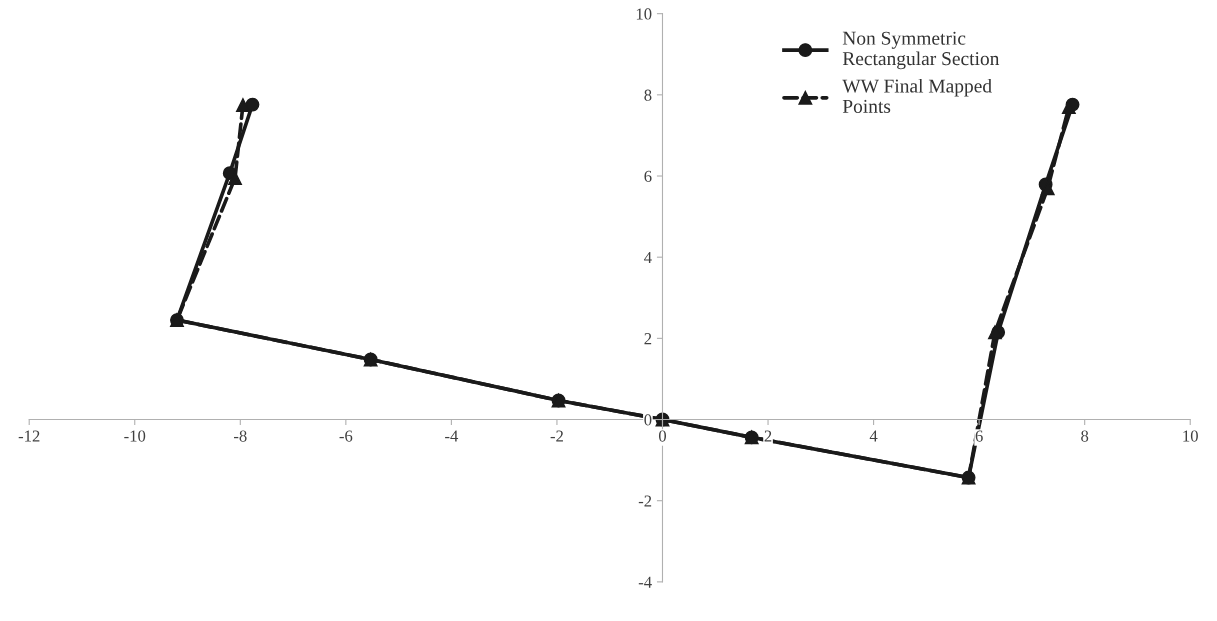 This screenshot has width=1217, height=621. What do you see at coordinates (1085, 436) in the screenshot?
I see `x-tick-label: 8` at bounding box center [1085, 436].